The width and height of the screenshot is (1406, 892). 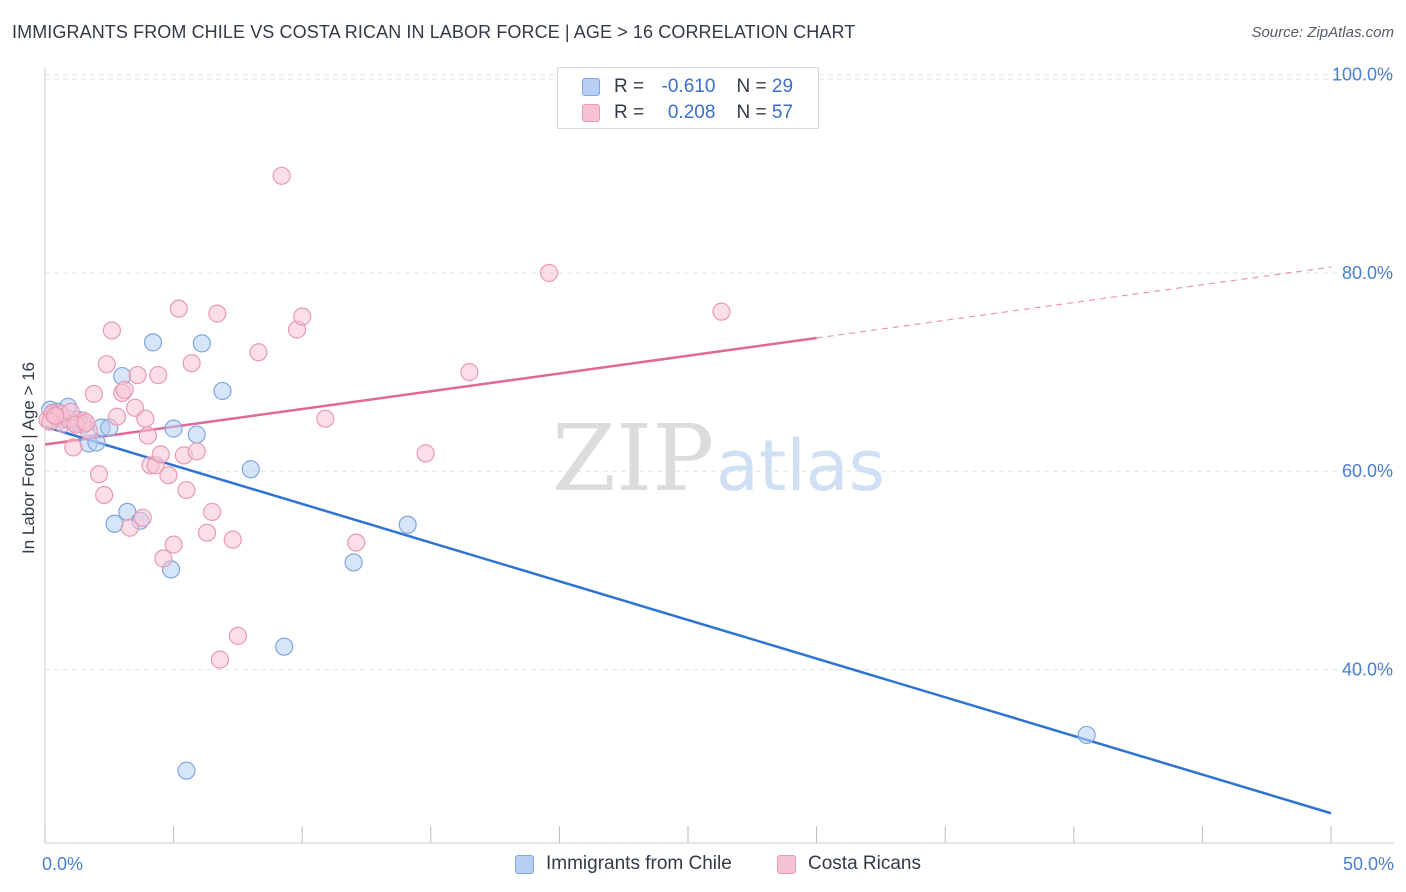 I want to click on legend-row-chile: R = -0.610 N = 29, so click(x=687, y=87).